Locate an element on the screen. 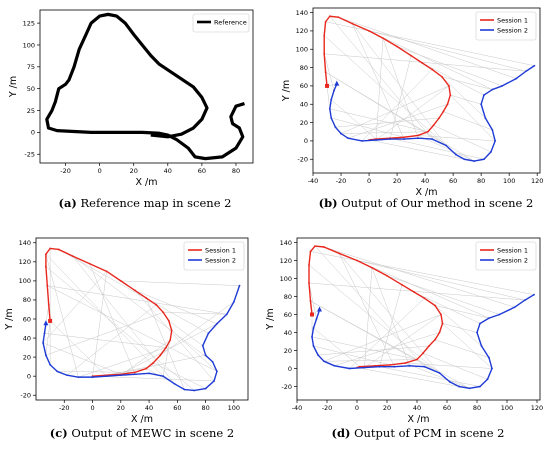 This screenshot has height=449, width=550. y-tick-label: 40 is located at coordinates (288, 333).